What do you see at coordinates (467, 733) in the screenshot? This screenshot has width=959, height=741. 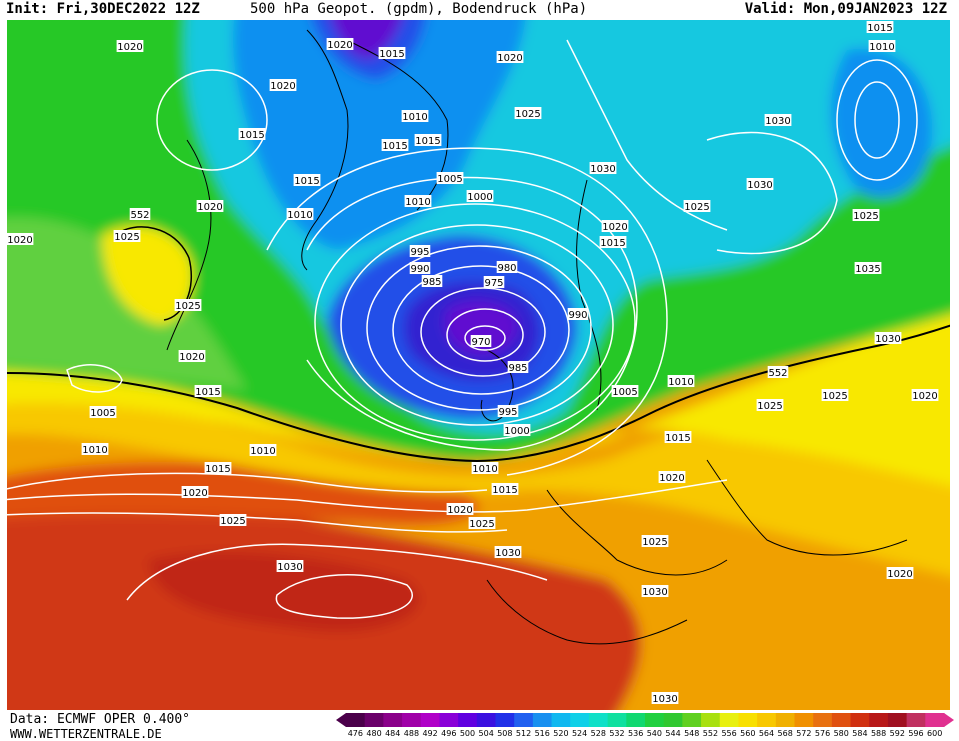 I see `legend-label: 500` at bounding box center [467, 733].